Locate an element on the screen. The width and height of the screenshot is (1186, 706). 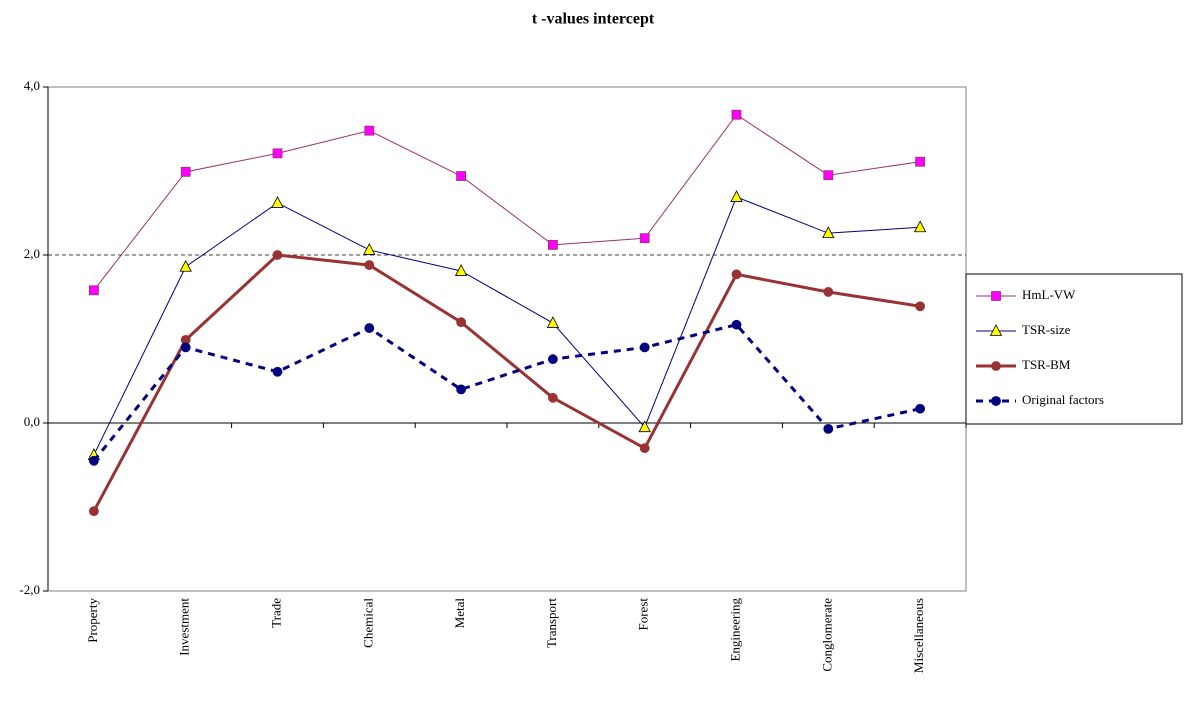
series-line is located at coordinates (506, 392).